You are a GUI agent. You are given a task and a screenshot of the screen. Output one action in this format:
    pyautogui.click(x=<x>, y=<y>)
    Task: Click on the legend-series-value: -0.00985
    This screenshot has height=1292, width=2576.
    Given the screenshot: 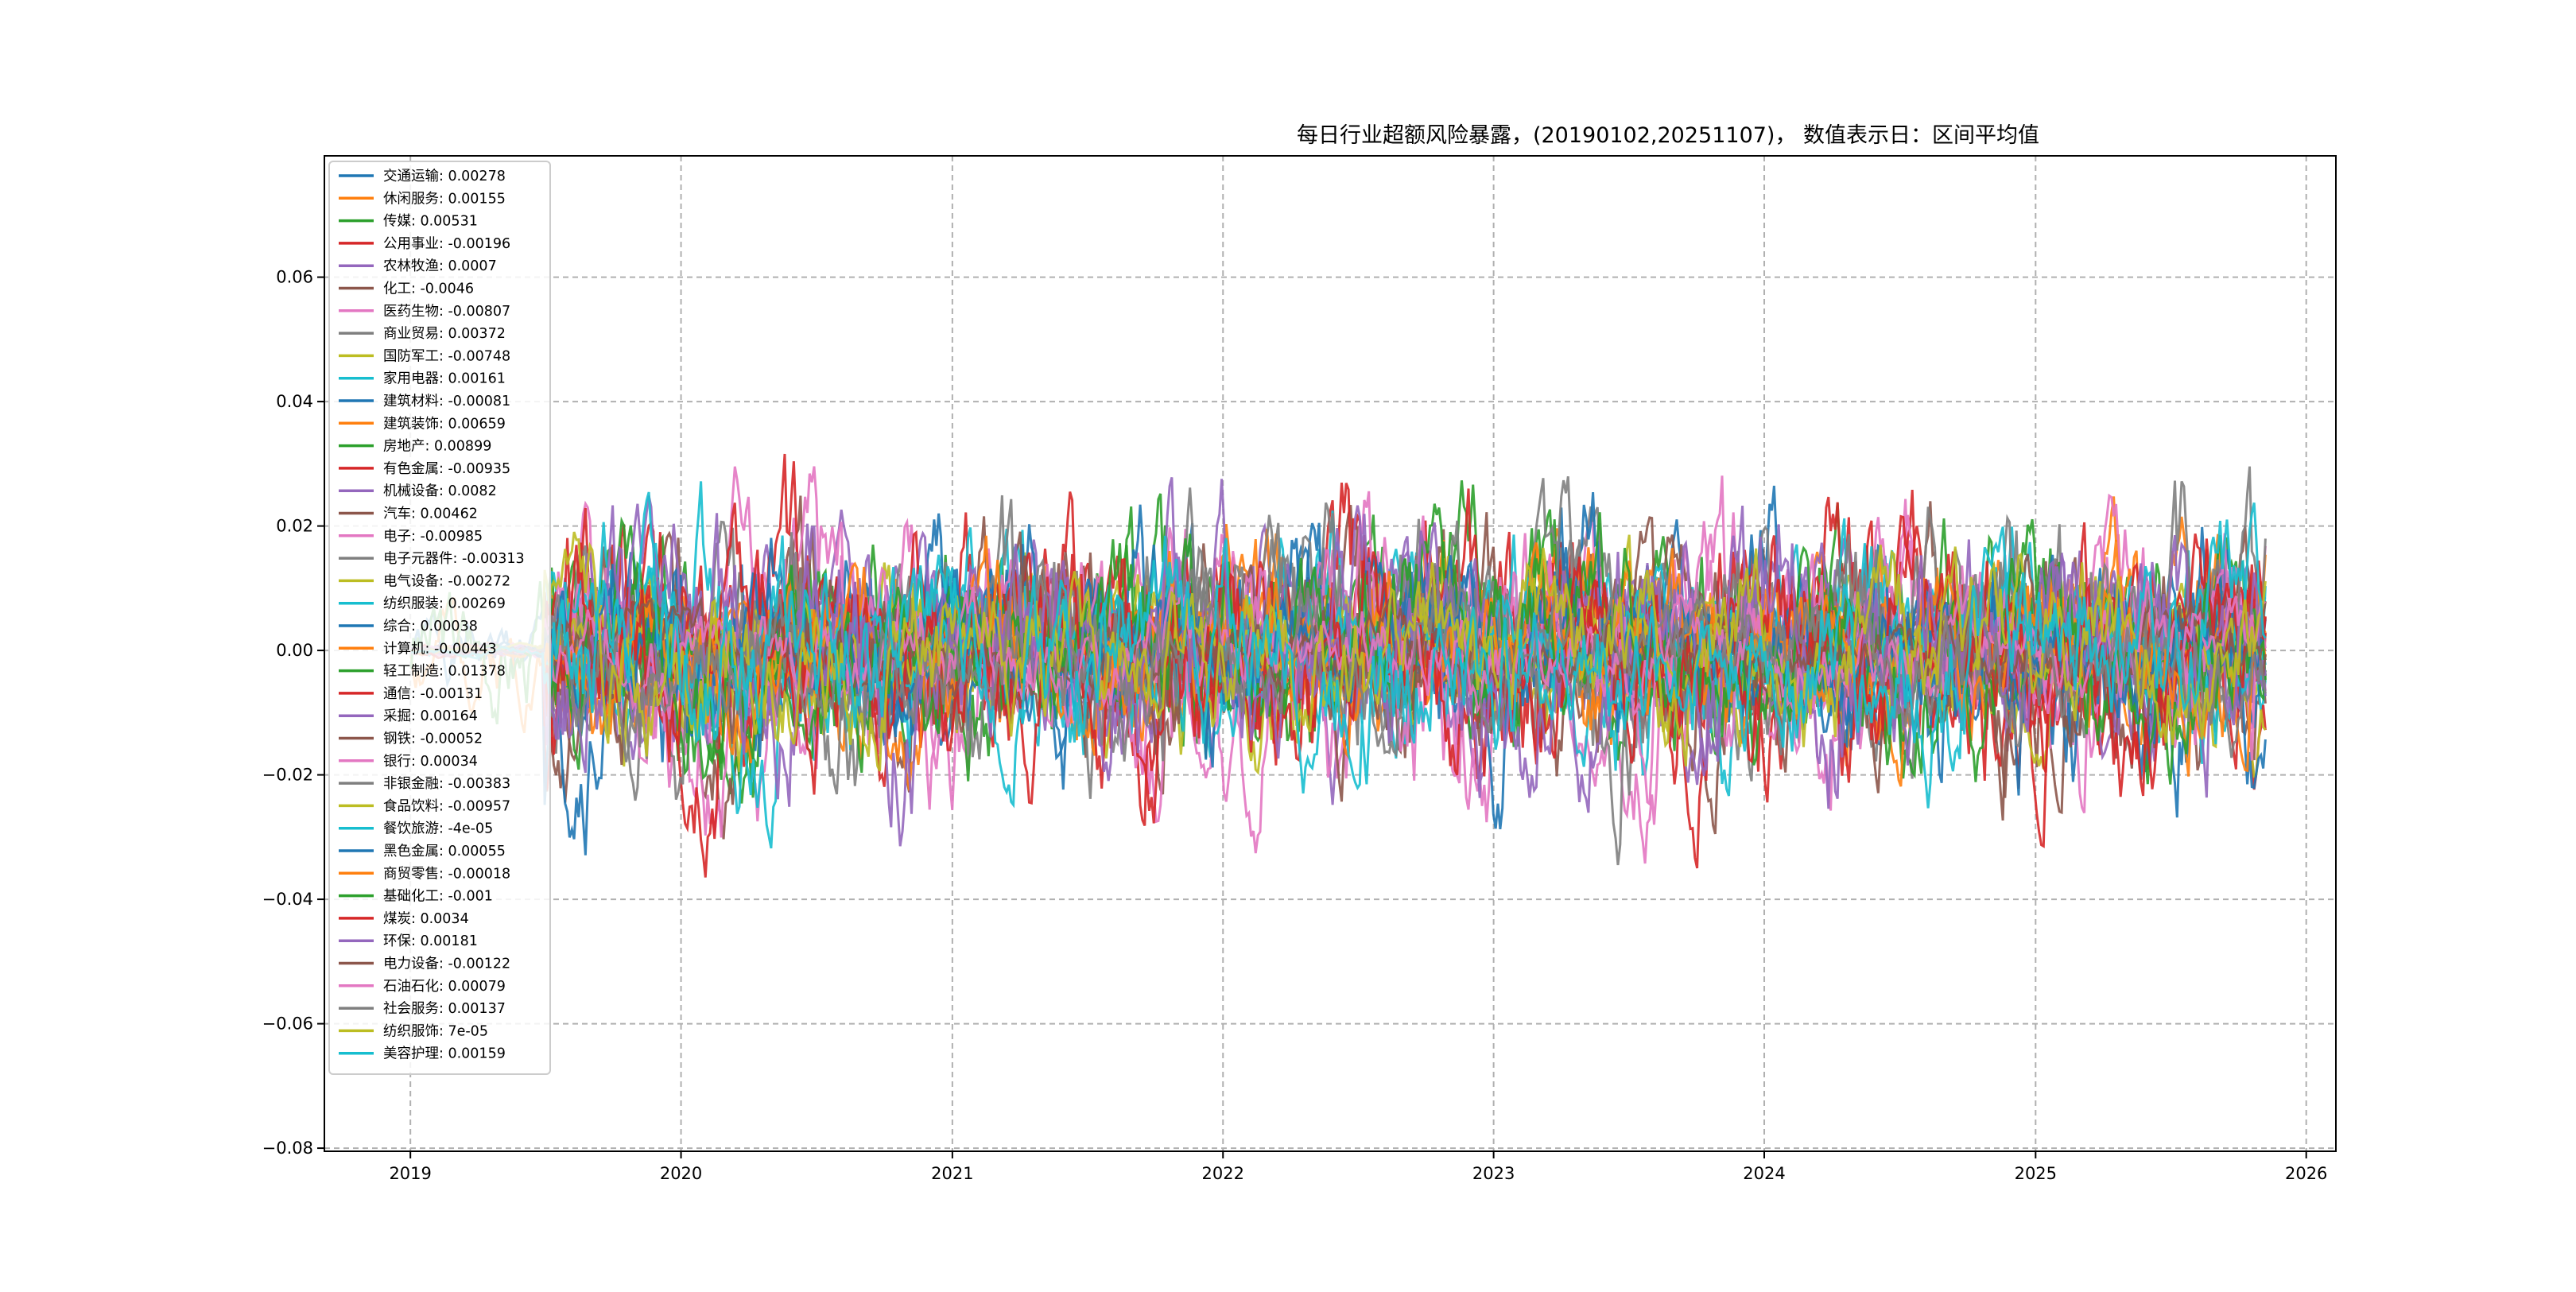 What is the action you would take?
    pyautogui.click(x=452, y=537)
    